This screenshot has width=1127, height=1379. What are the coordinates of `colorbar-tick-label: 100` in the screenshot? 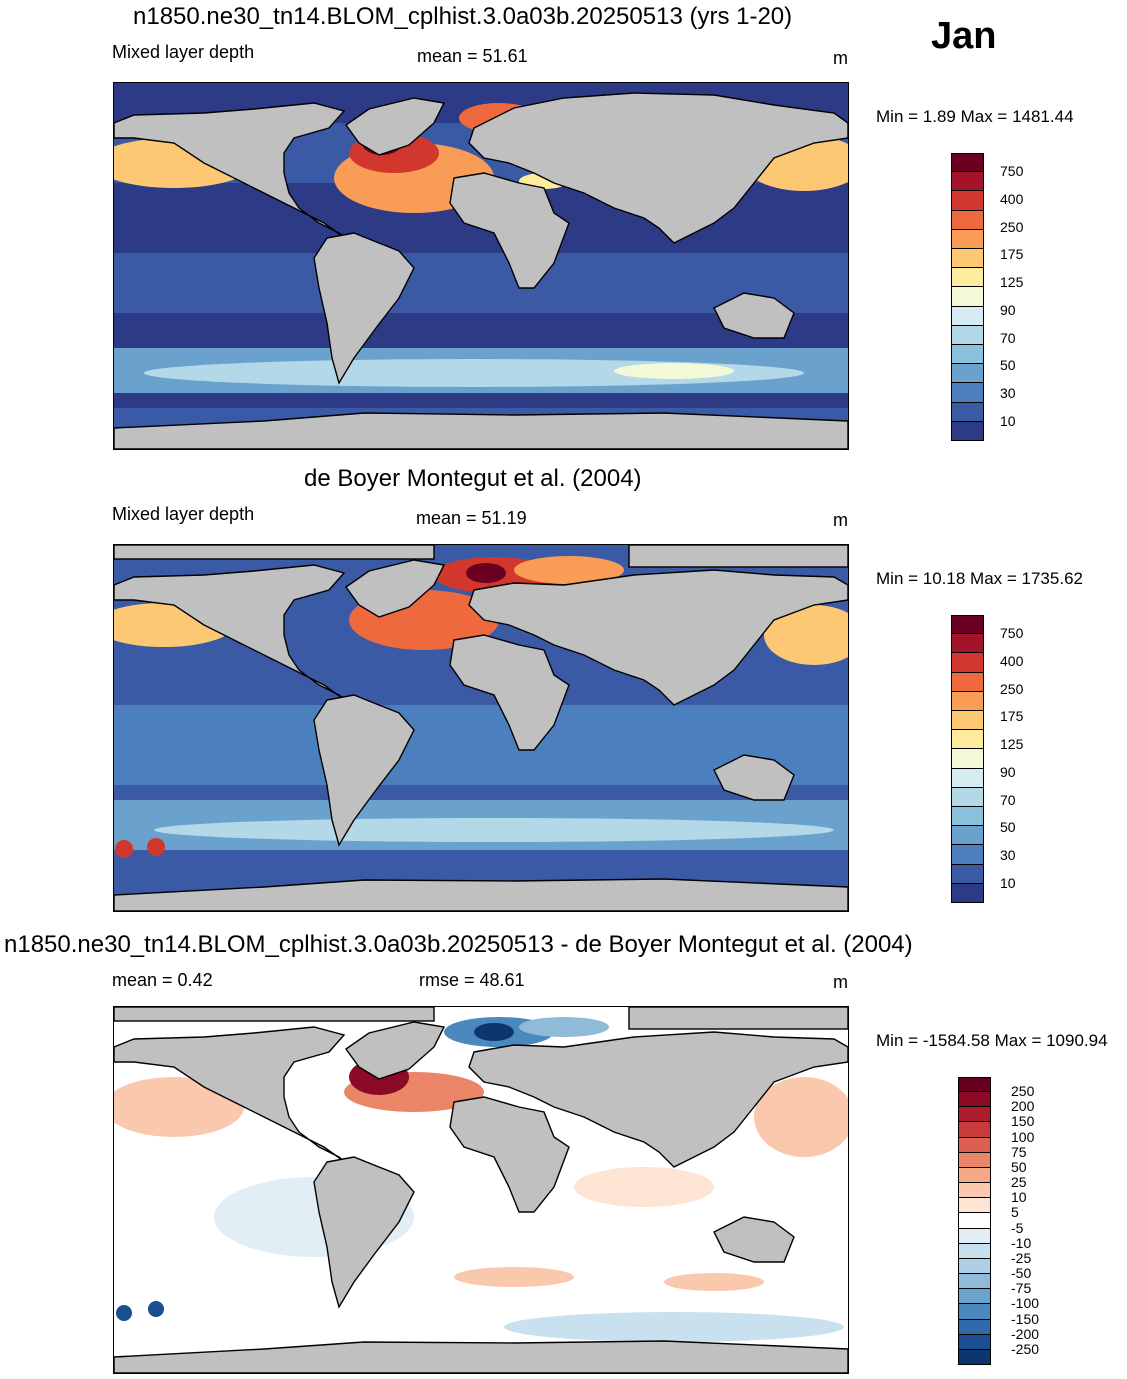 It's located at (1023, 1136).